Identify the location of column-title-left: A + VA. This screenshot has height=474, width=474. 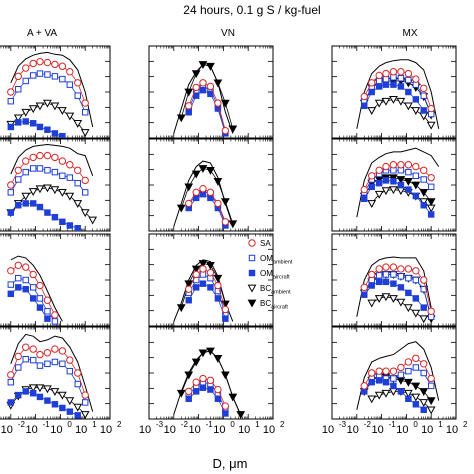
(42, 33).